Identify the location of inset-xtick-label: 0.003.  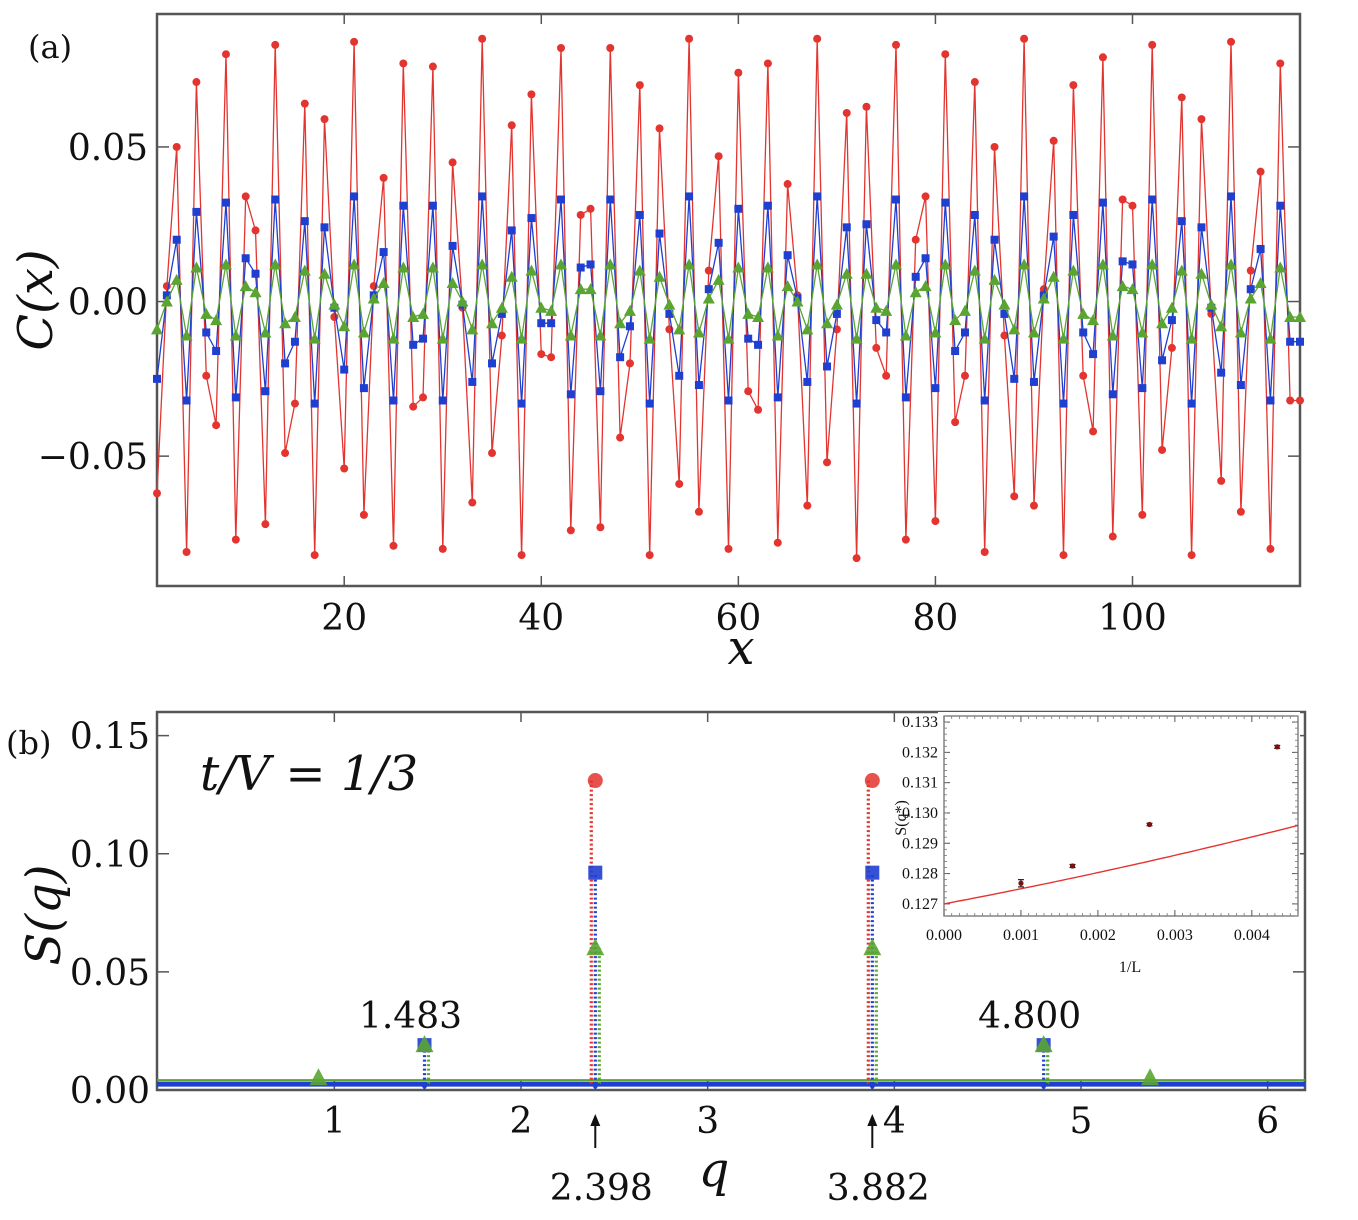
(1175, 935).